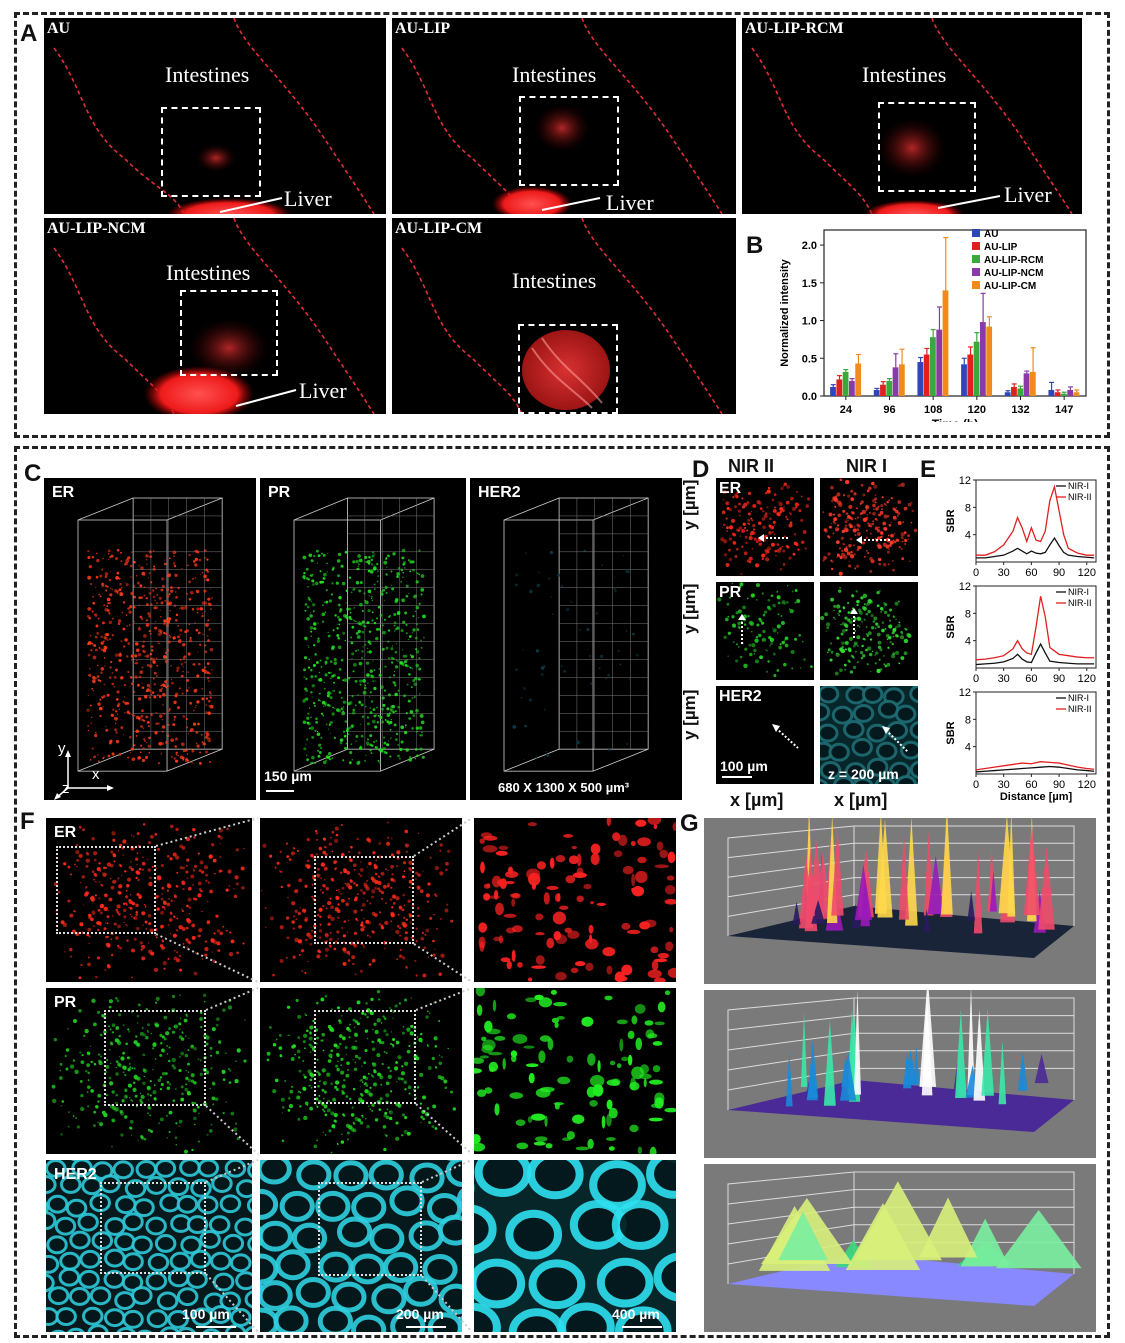 Image resolution: width=1125 pixels, height=1343 pixels. Describe the element at coordinates (900, 1074) in the screenshot. I see `g-surface-pr` at that location.